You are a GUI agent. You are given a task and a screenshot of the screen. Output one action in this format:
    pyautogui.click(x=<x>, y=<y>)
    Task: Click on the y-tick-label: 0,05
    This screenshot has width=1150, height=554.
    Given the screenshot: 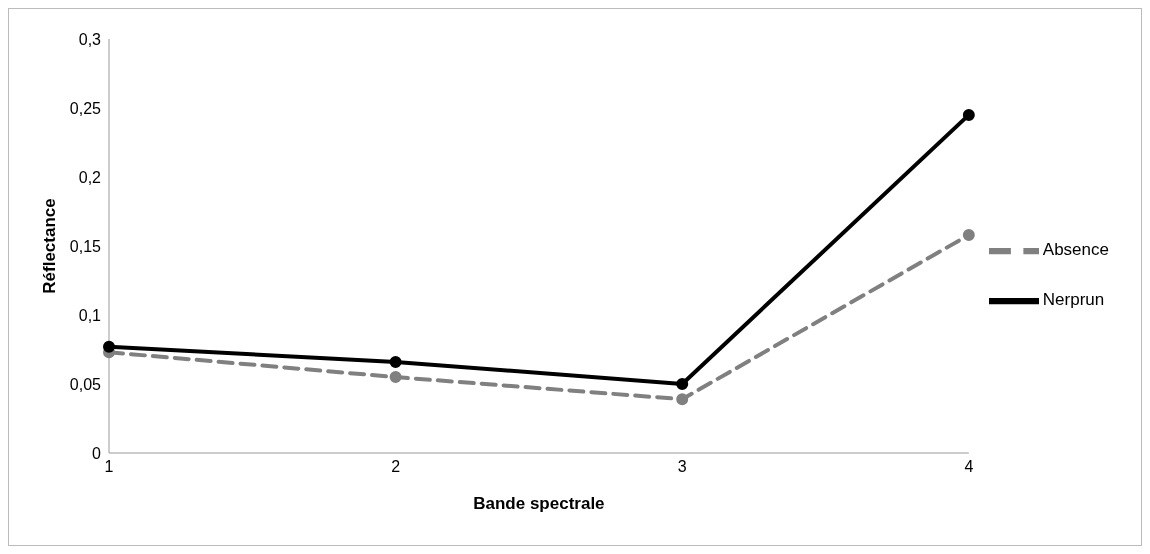 What is the action you would take?
    pyautogui.click(x=85, y=384)
    